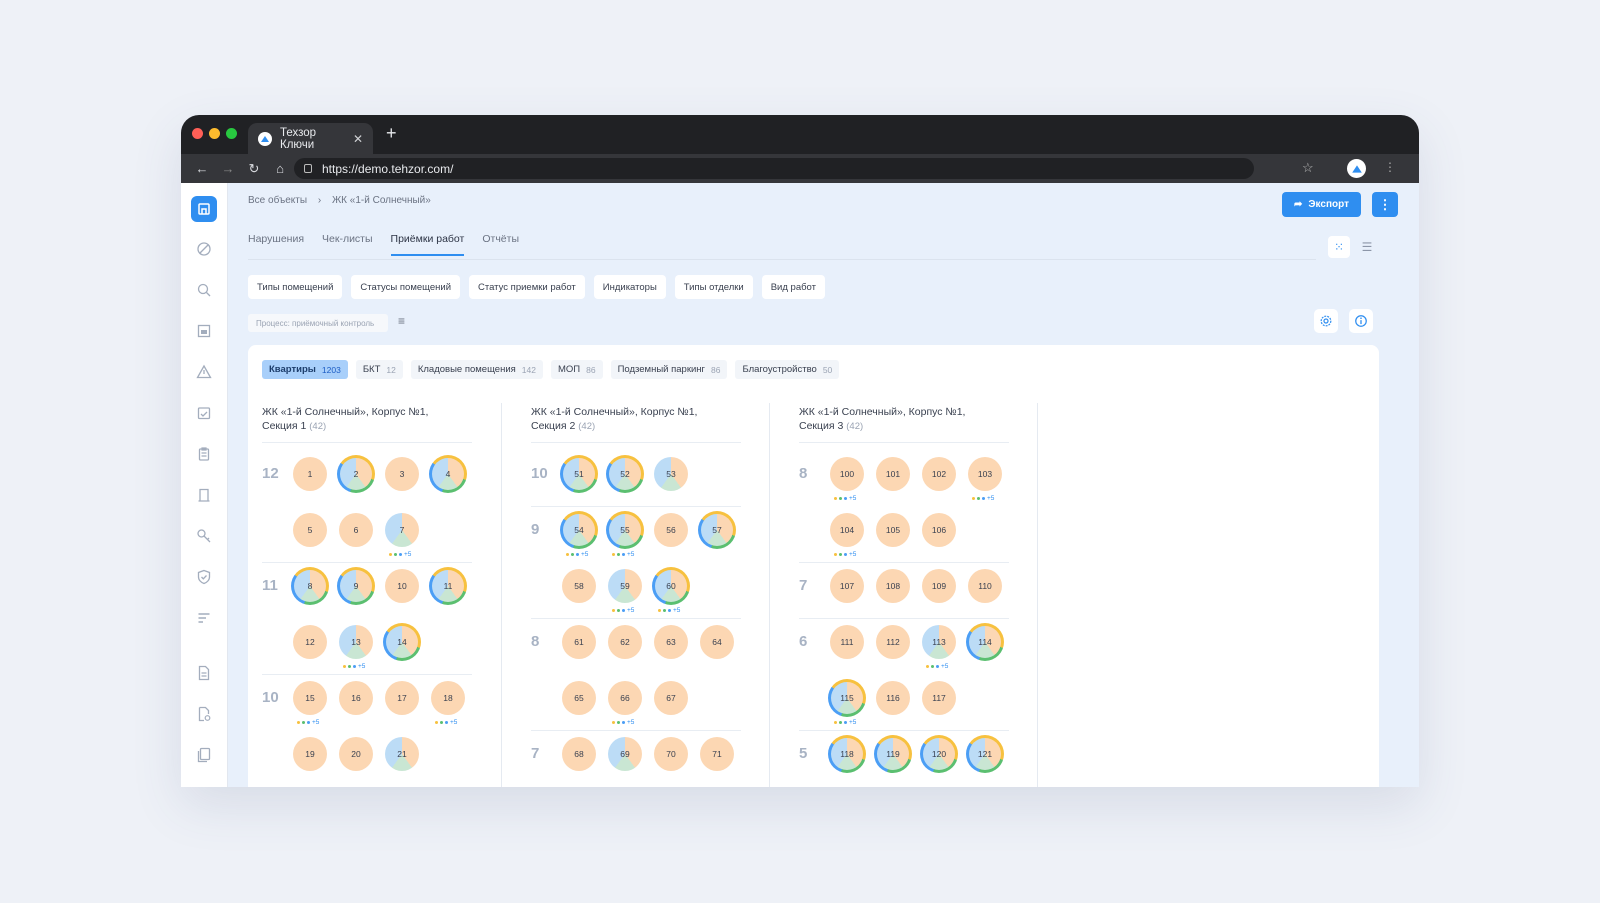 The image size is (1600, 903). Describe the element at coordinates (214, 133) in the screenshot. I see `minimize-window-button` at that location.